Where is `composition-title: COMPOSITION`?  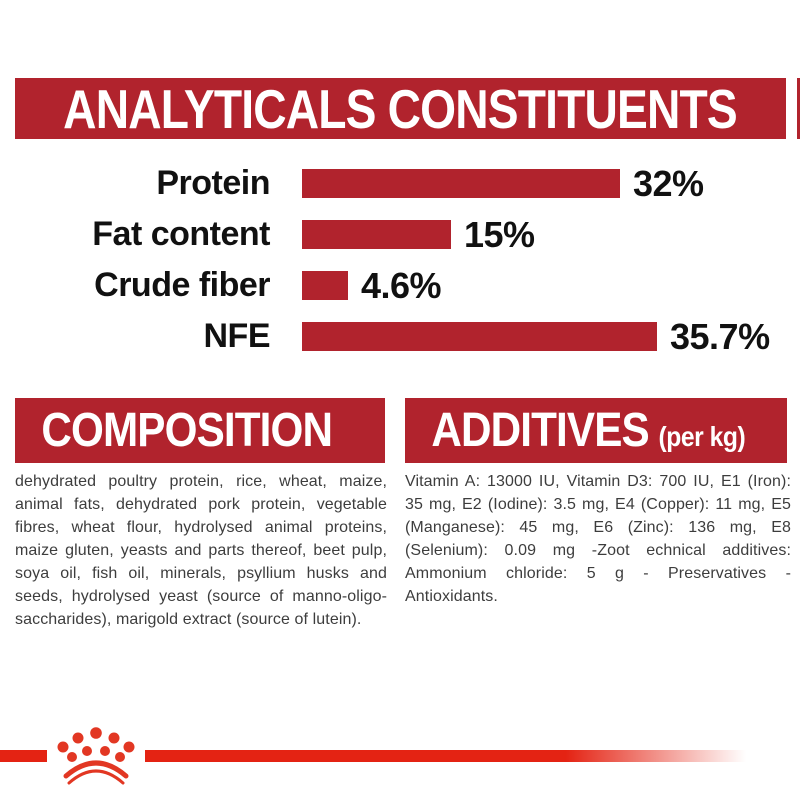
composition-title: COMPOSITION is located at coordinates (187, 430).